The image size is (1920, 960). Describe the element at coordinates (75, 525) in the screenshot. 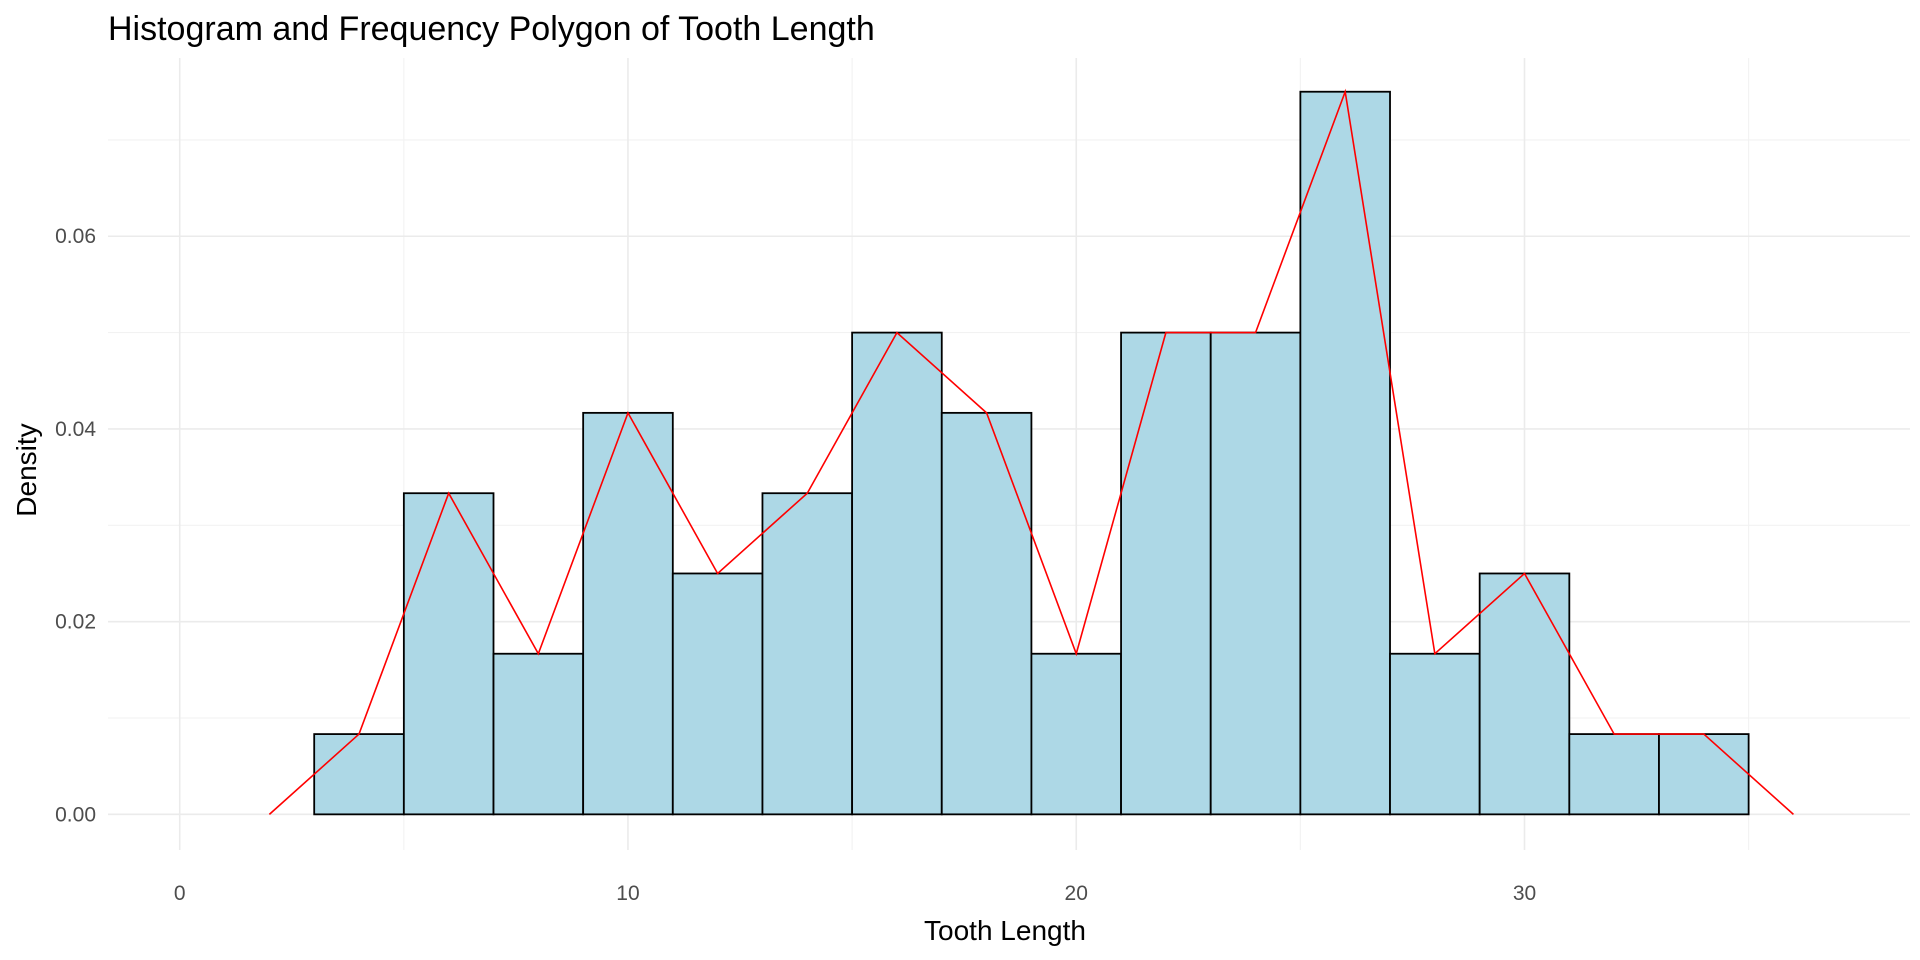

I see `y-axis-ticks: 0.00 0.02 0.04 0.06` at that location.